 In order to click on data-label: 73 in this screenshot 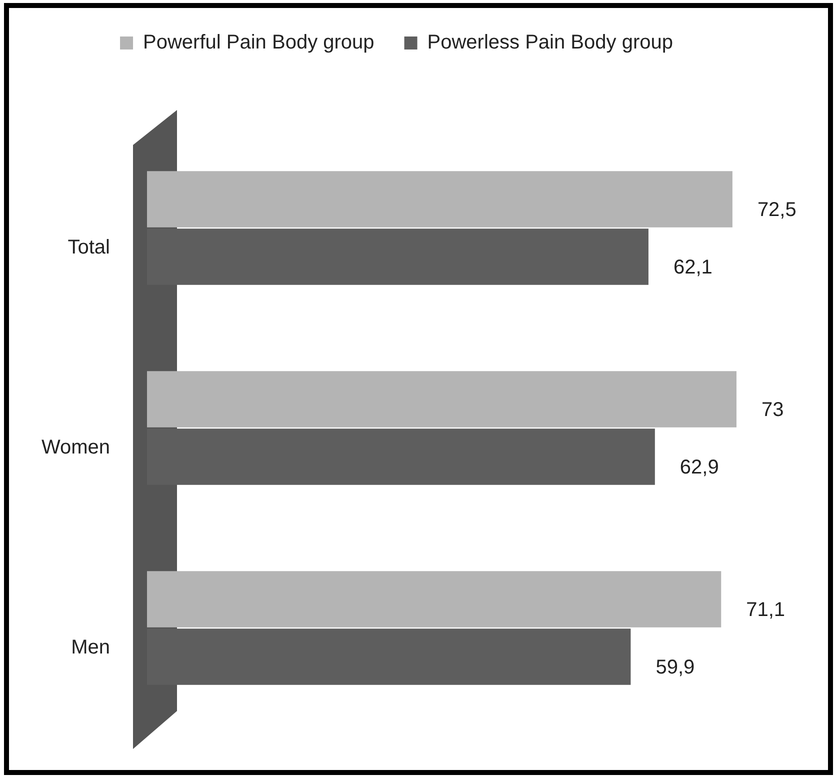, I will do `click(772, 409)`.